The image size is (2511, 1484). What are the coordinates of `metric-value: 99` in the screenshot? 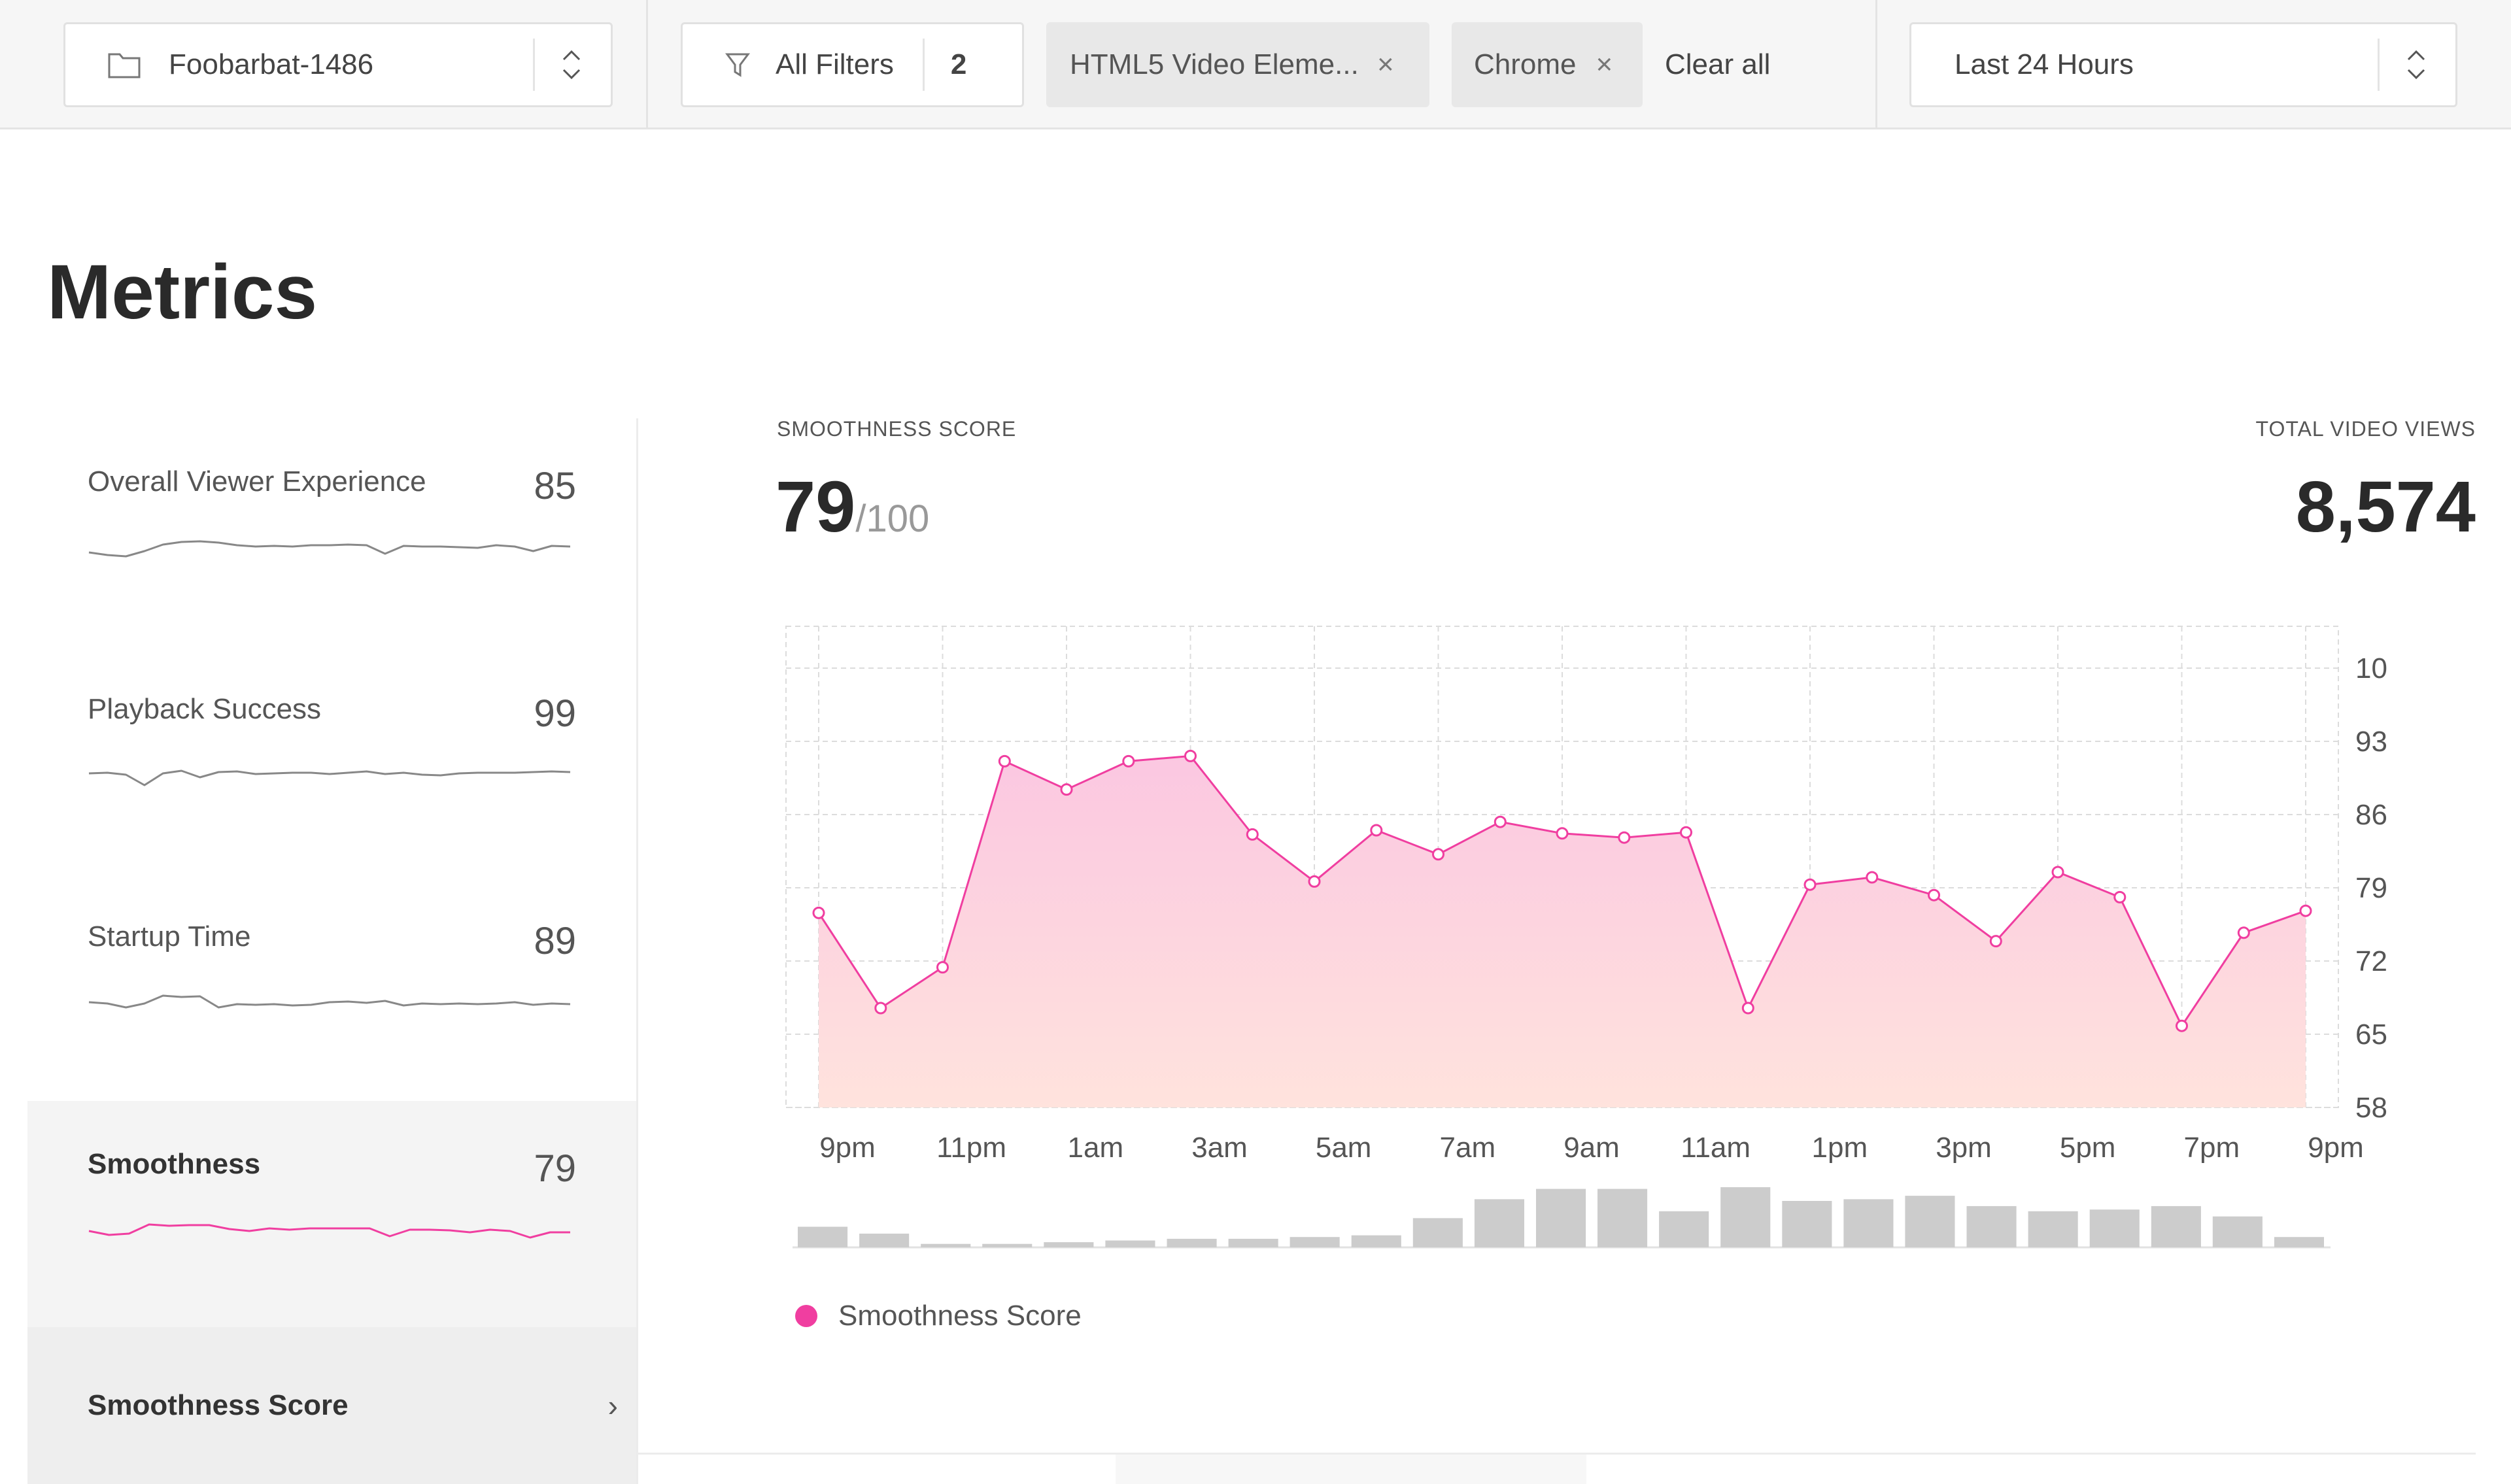 It's located at (555, 713).